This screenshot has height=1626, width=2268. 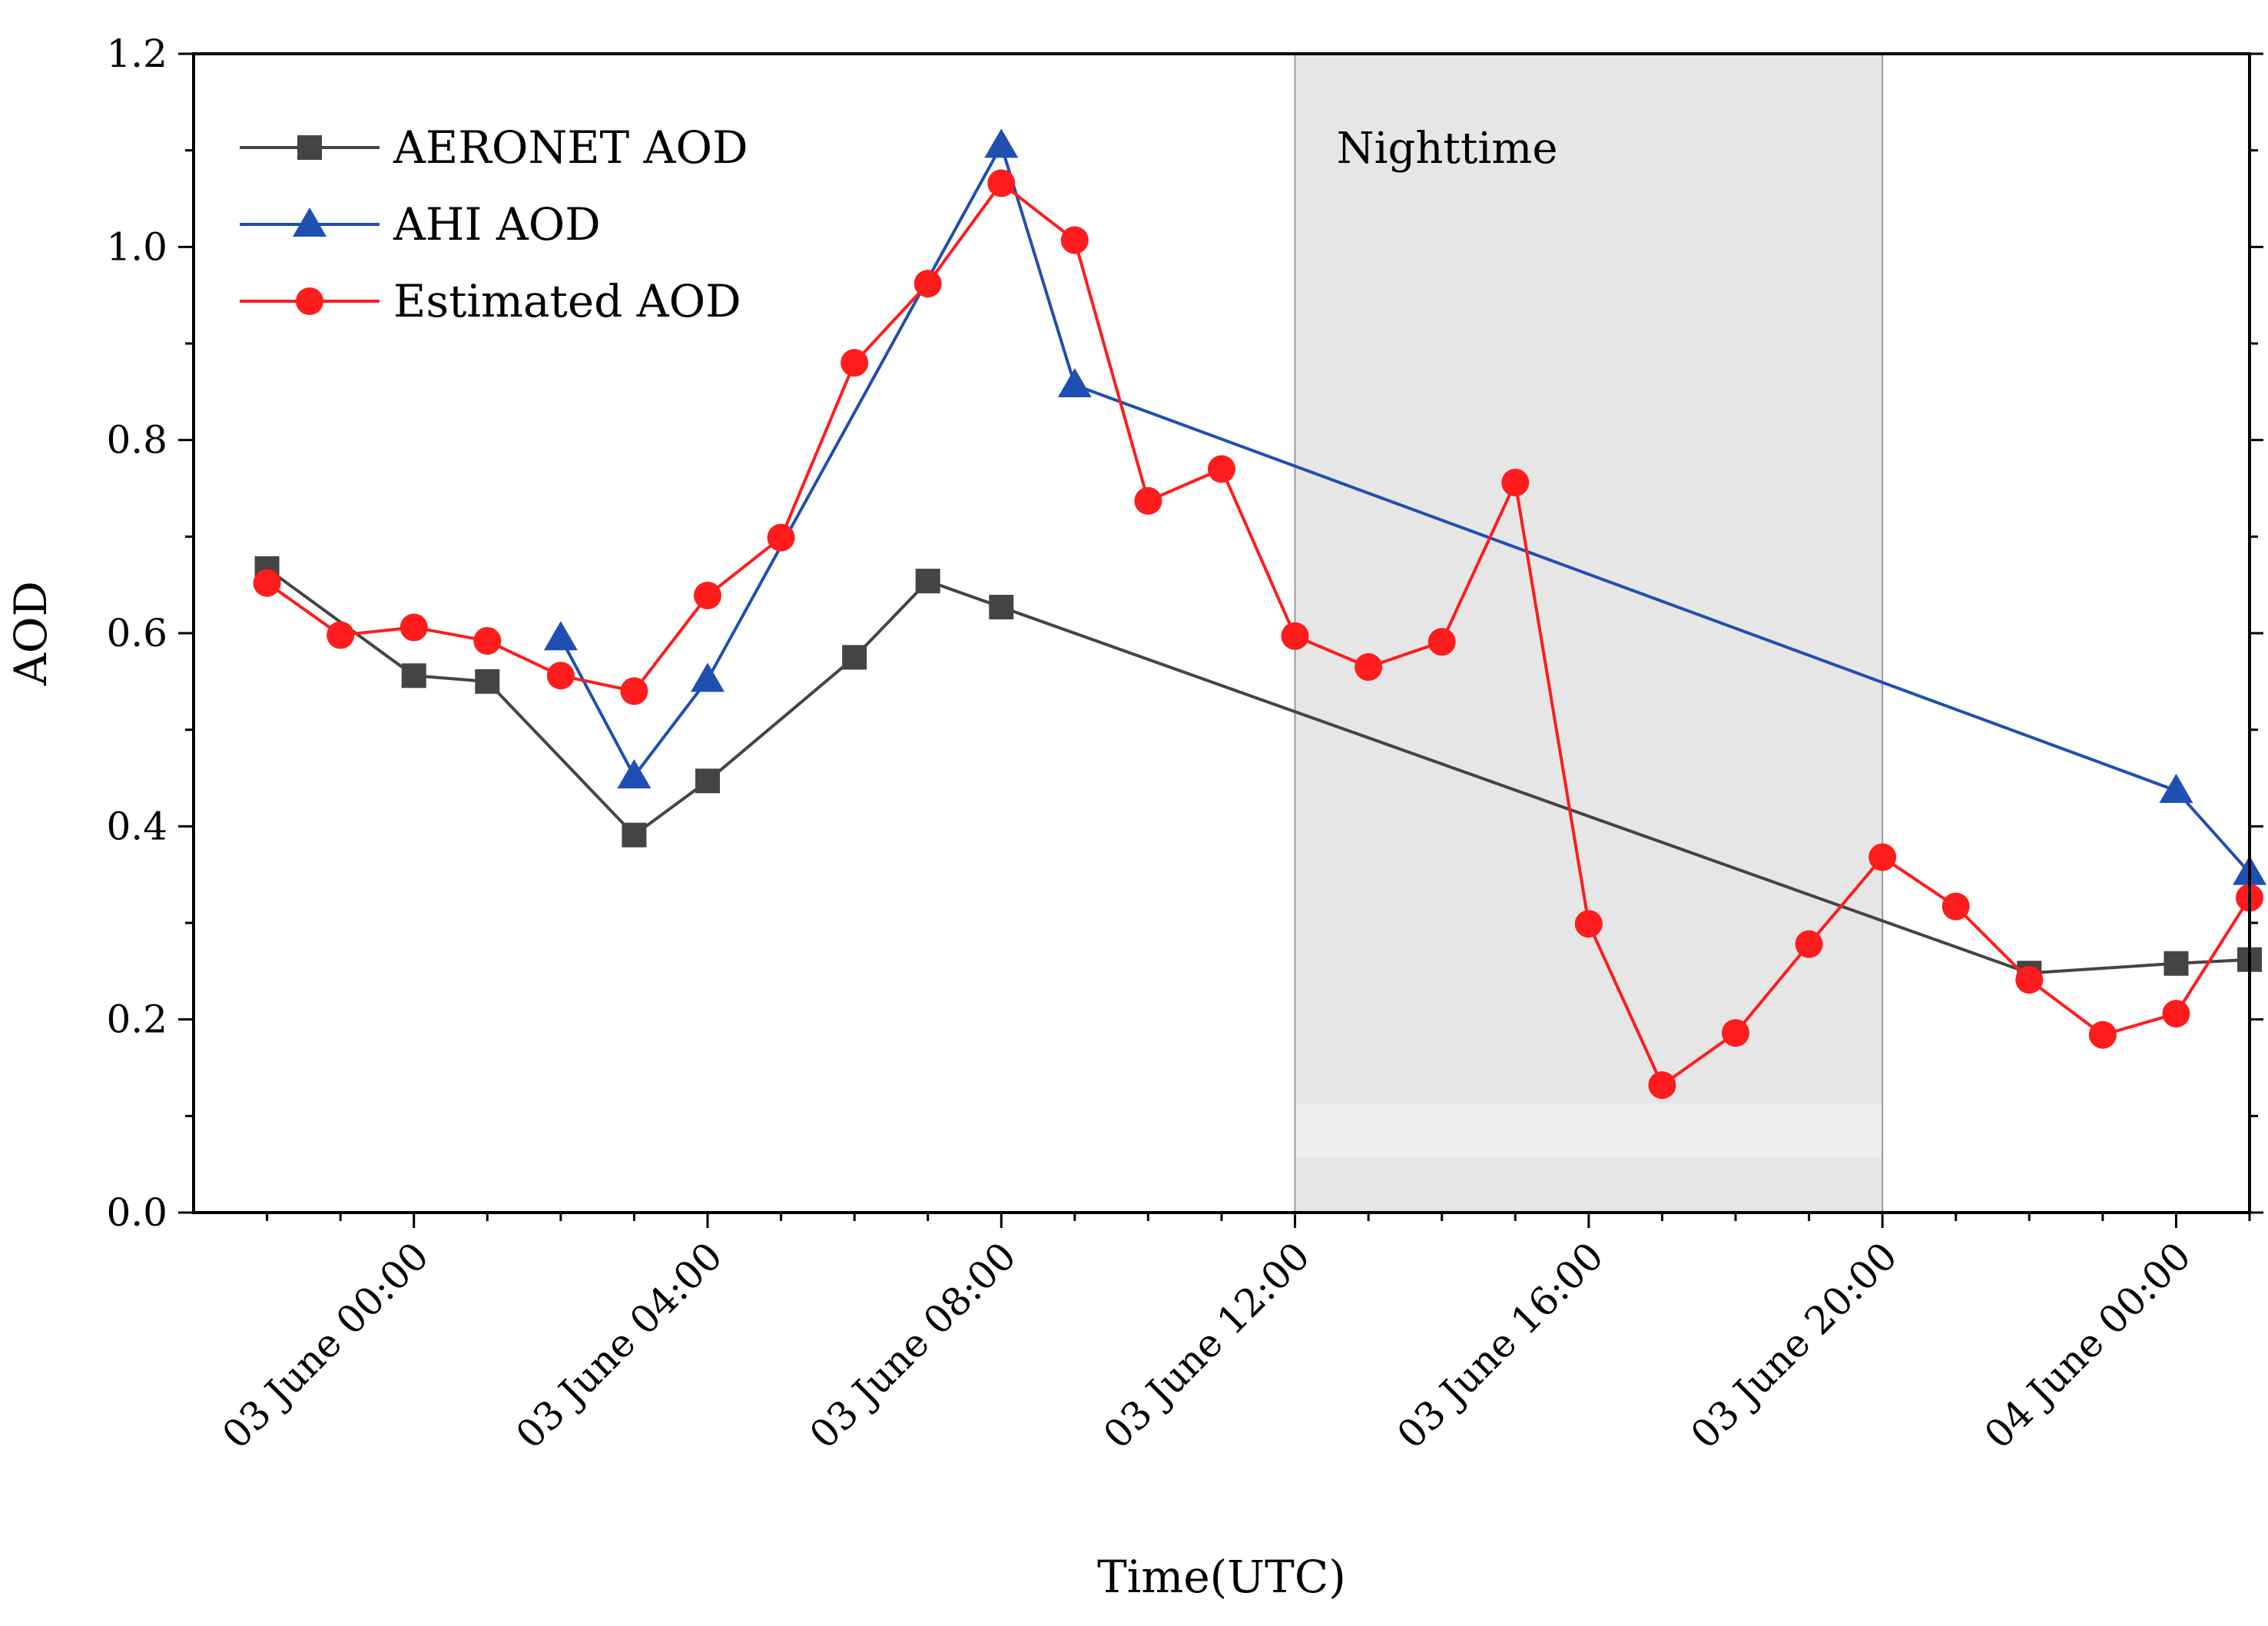 I want to click on x-tick-label: 03 June 08:00, so click(x=913, y=1345).